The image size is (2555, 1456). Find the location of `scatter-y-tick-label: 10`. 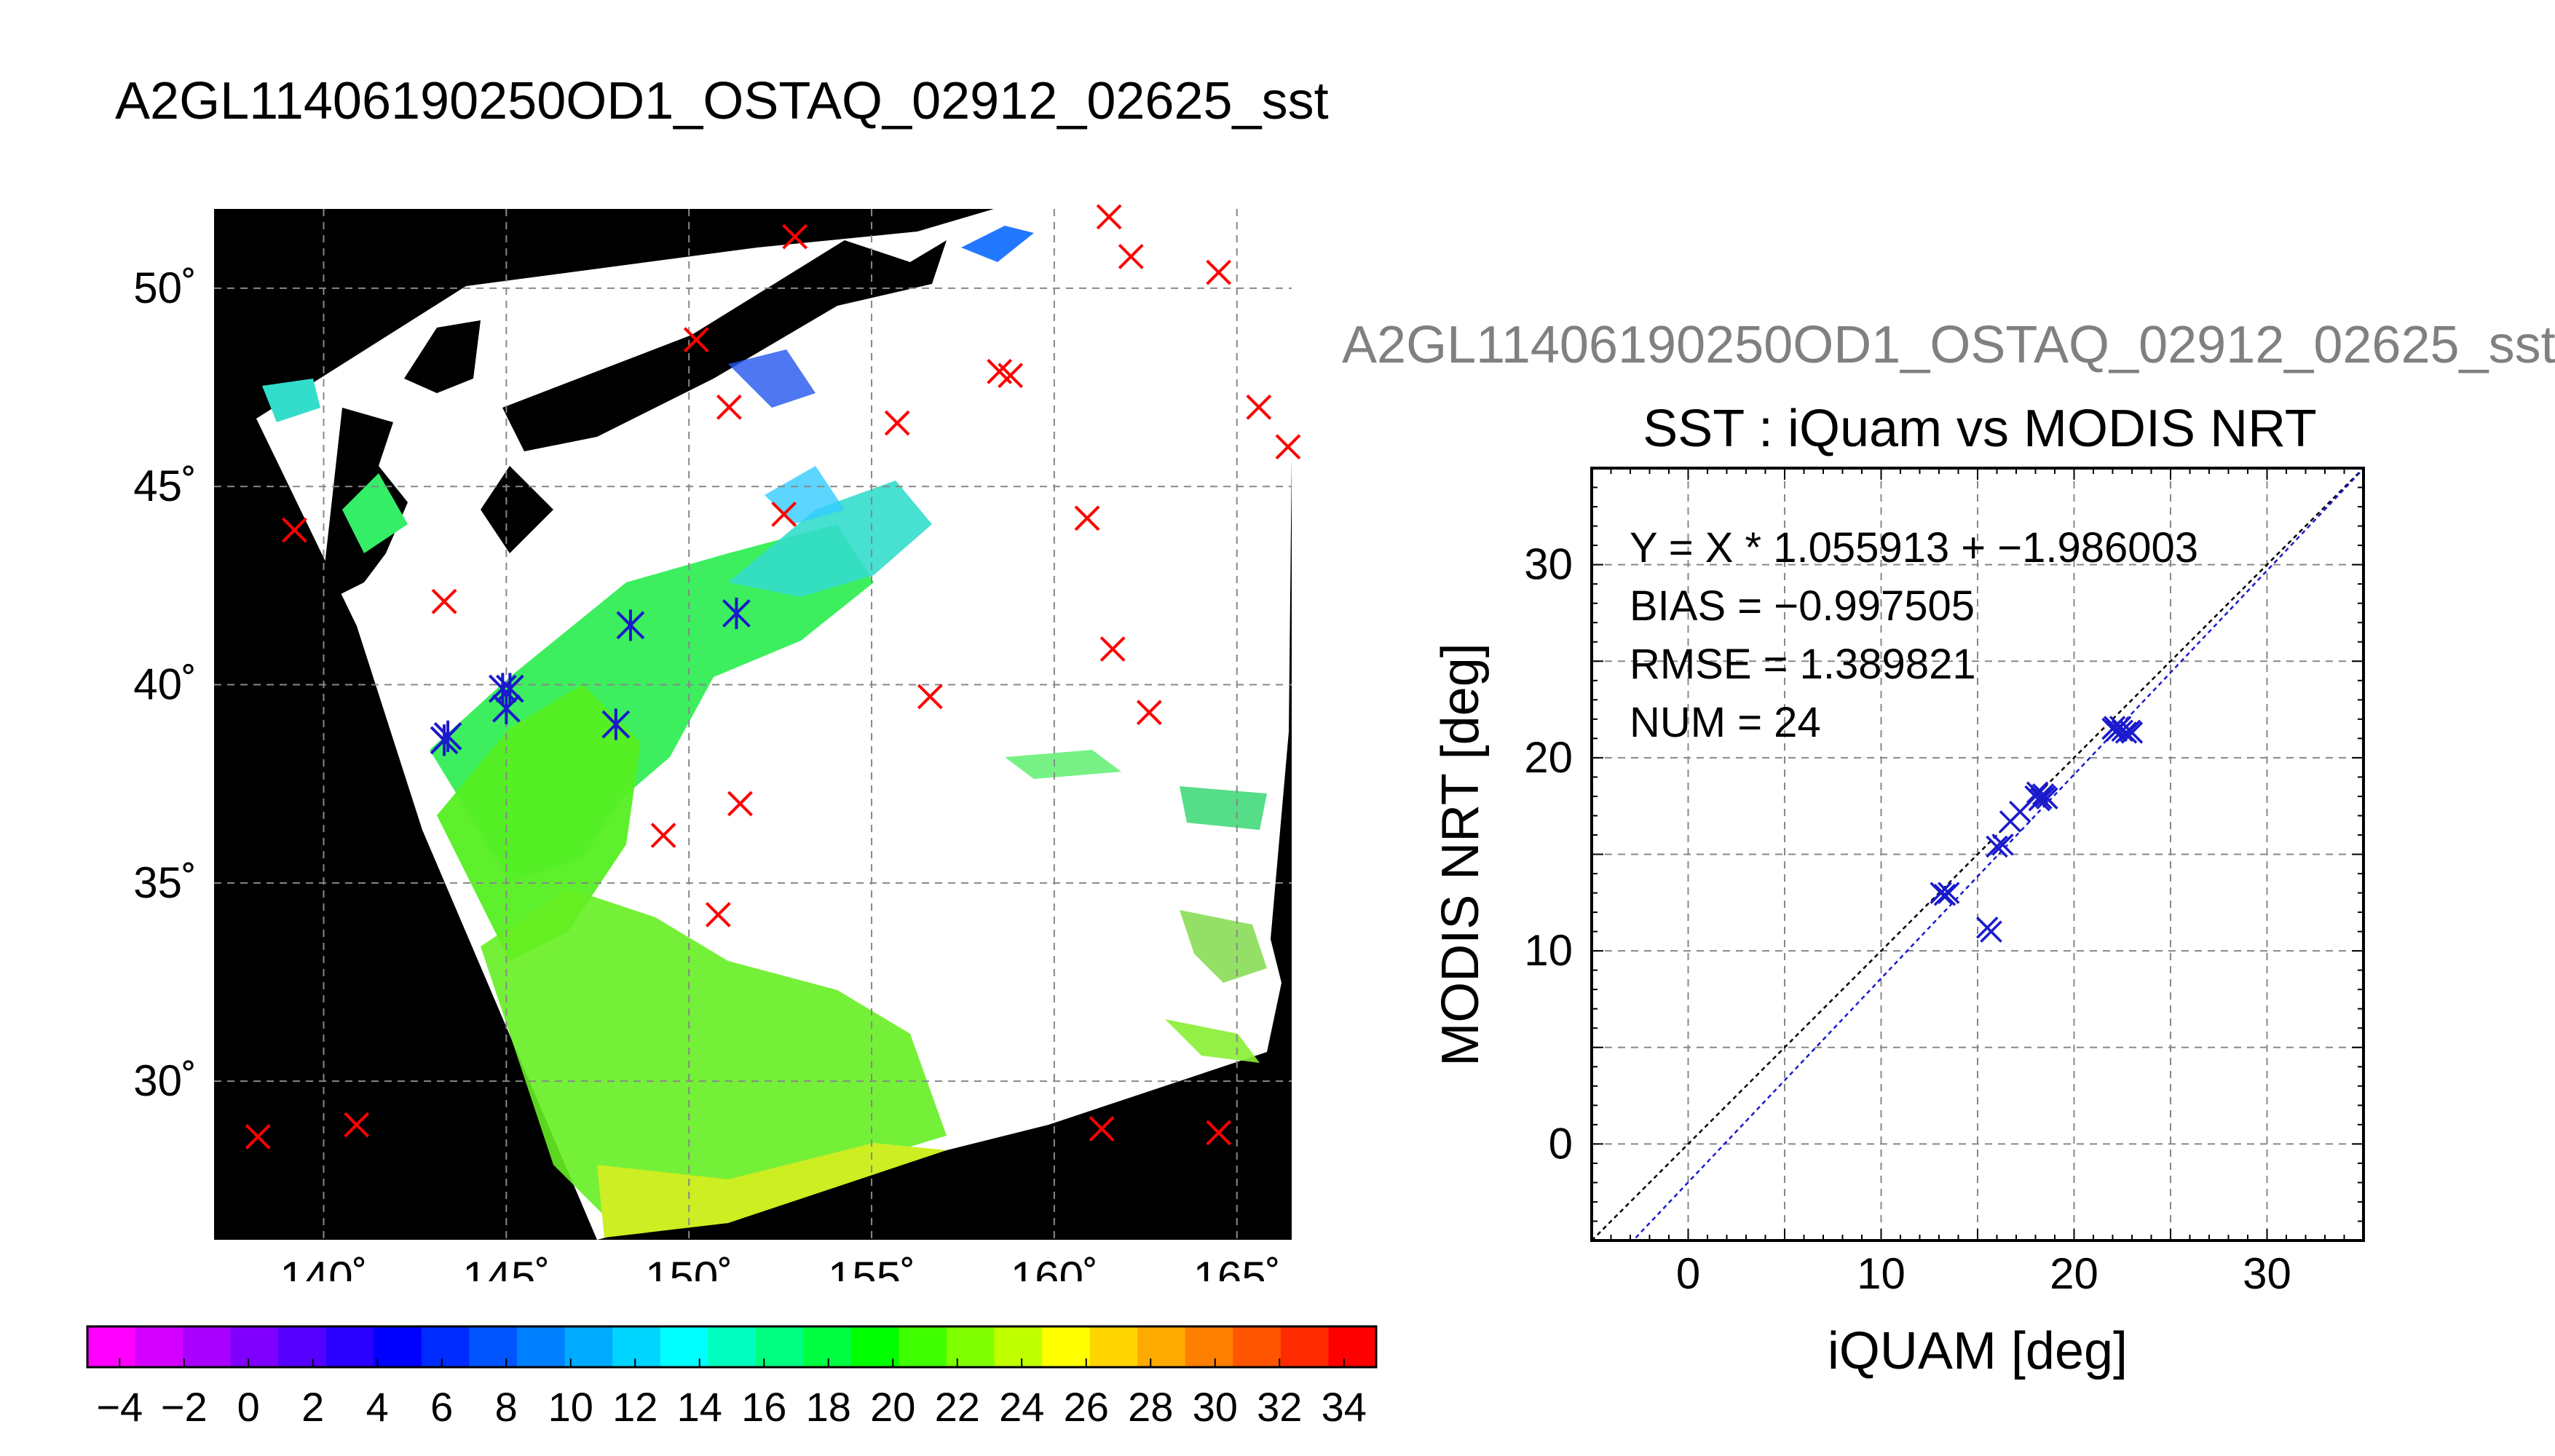

scatter-y-tick-label: 10 is located at coordinates (1548, 950).